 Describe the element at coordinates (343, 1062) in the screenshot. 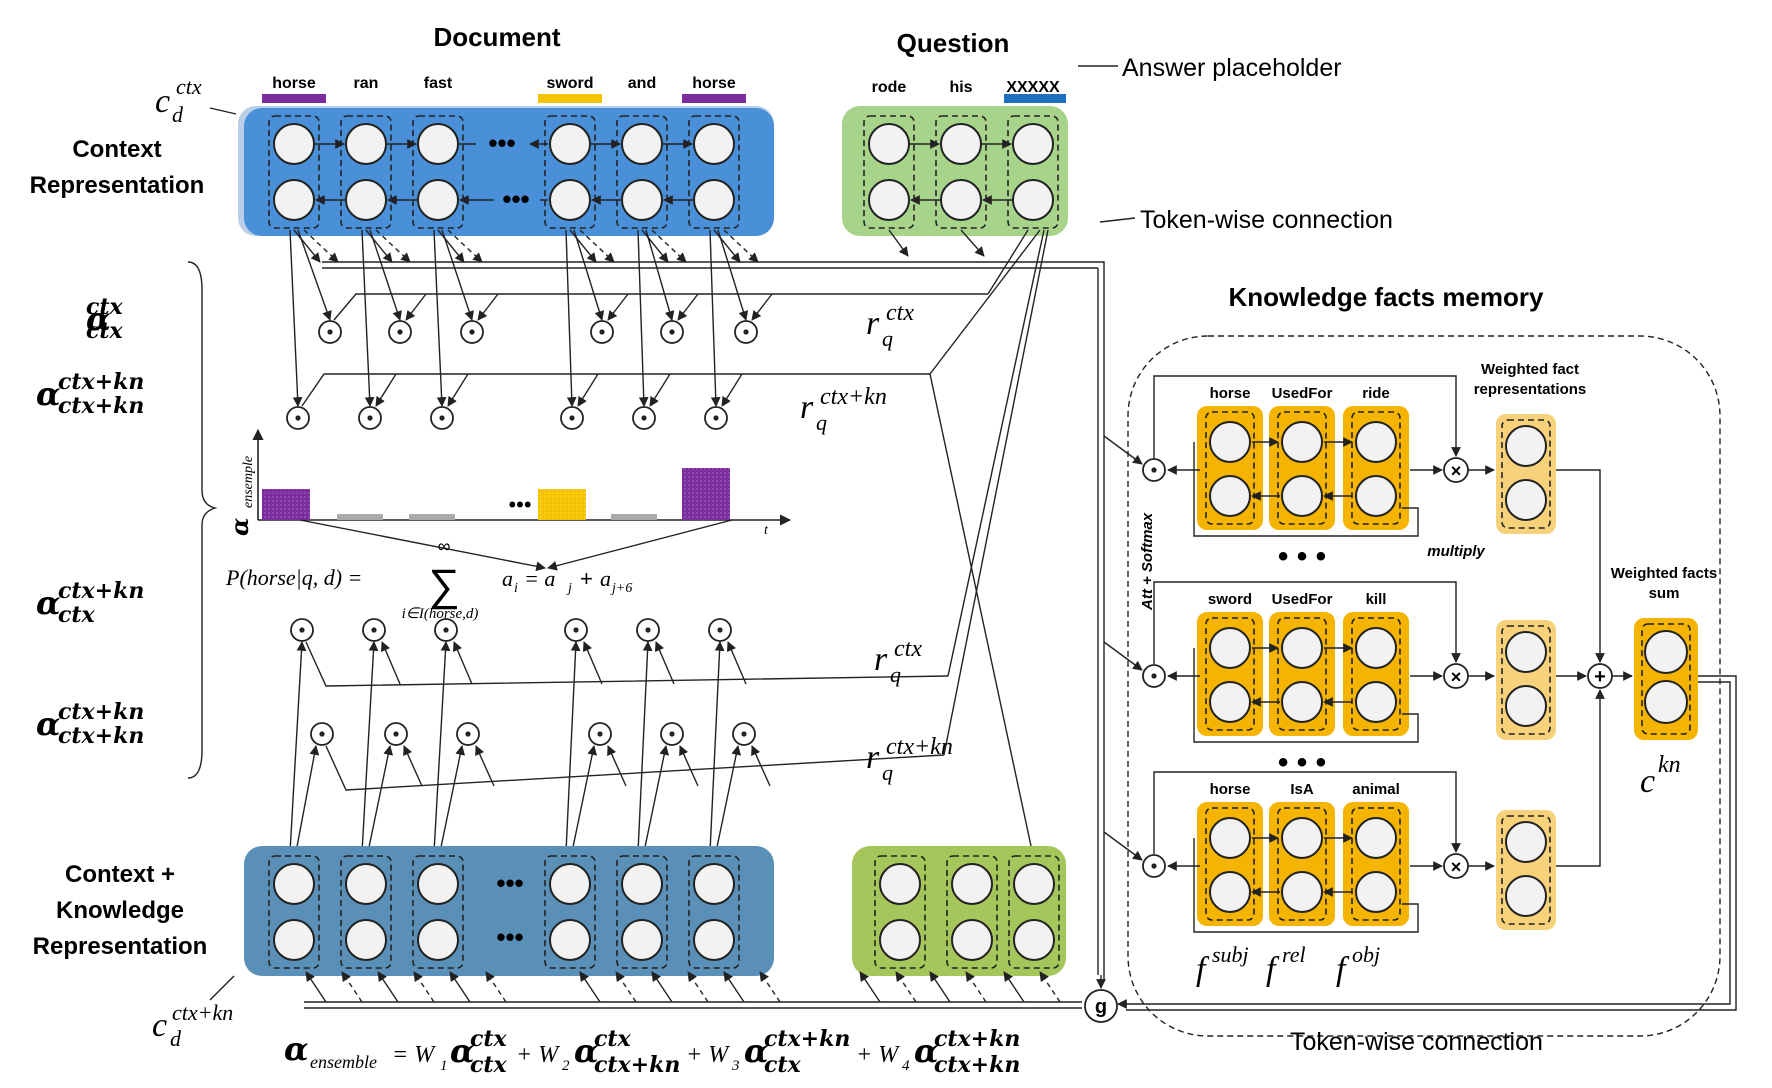

I see `svg-text: ensemble` at that location.